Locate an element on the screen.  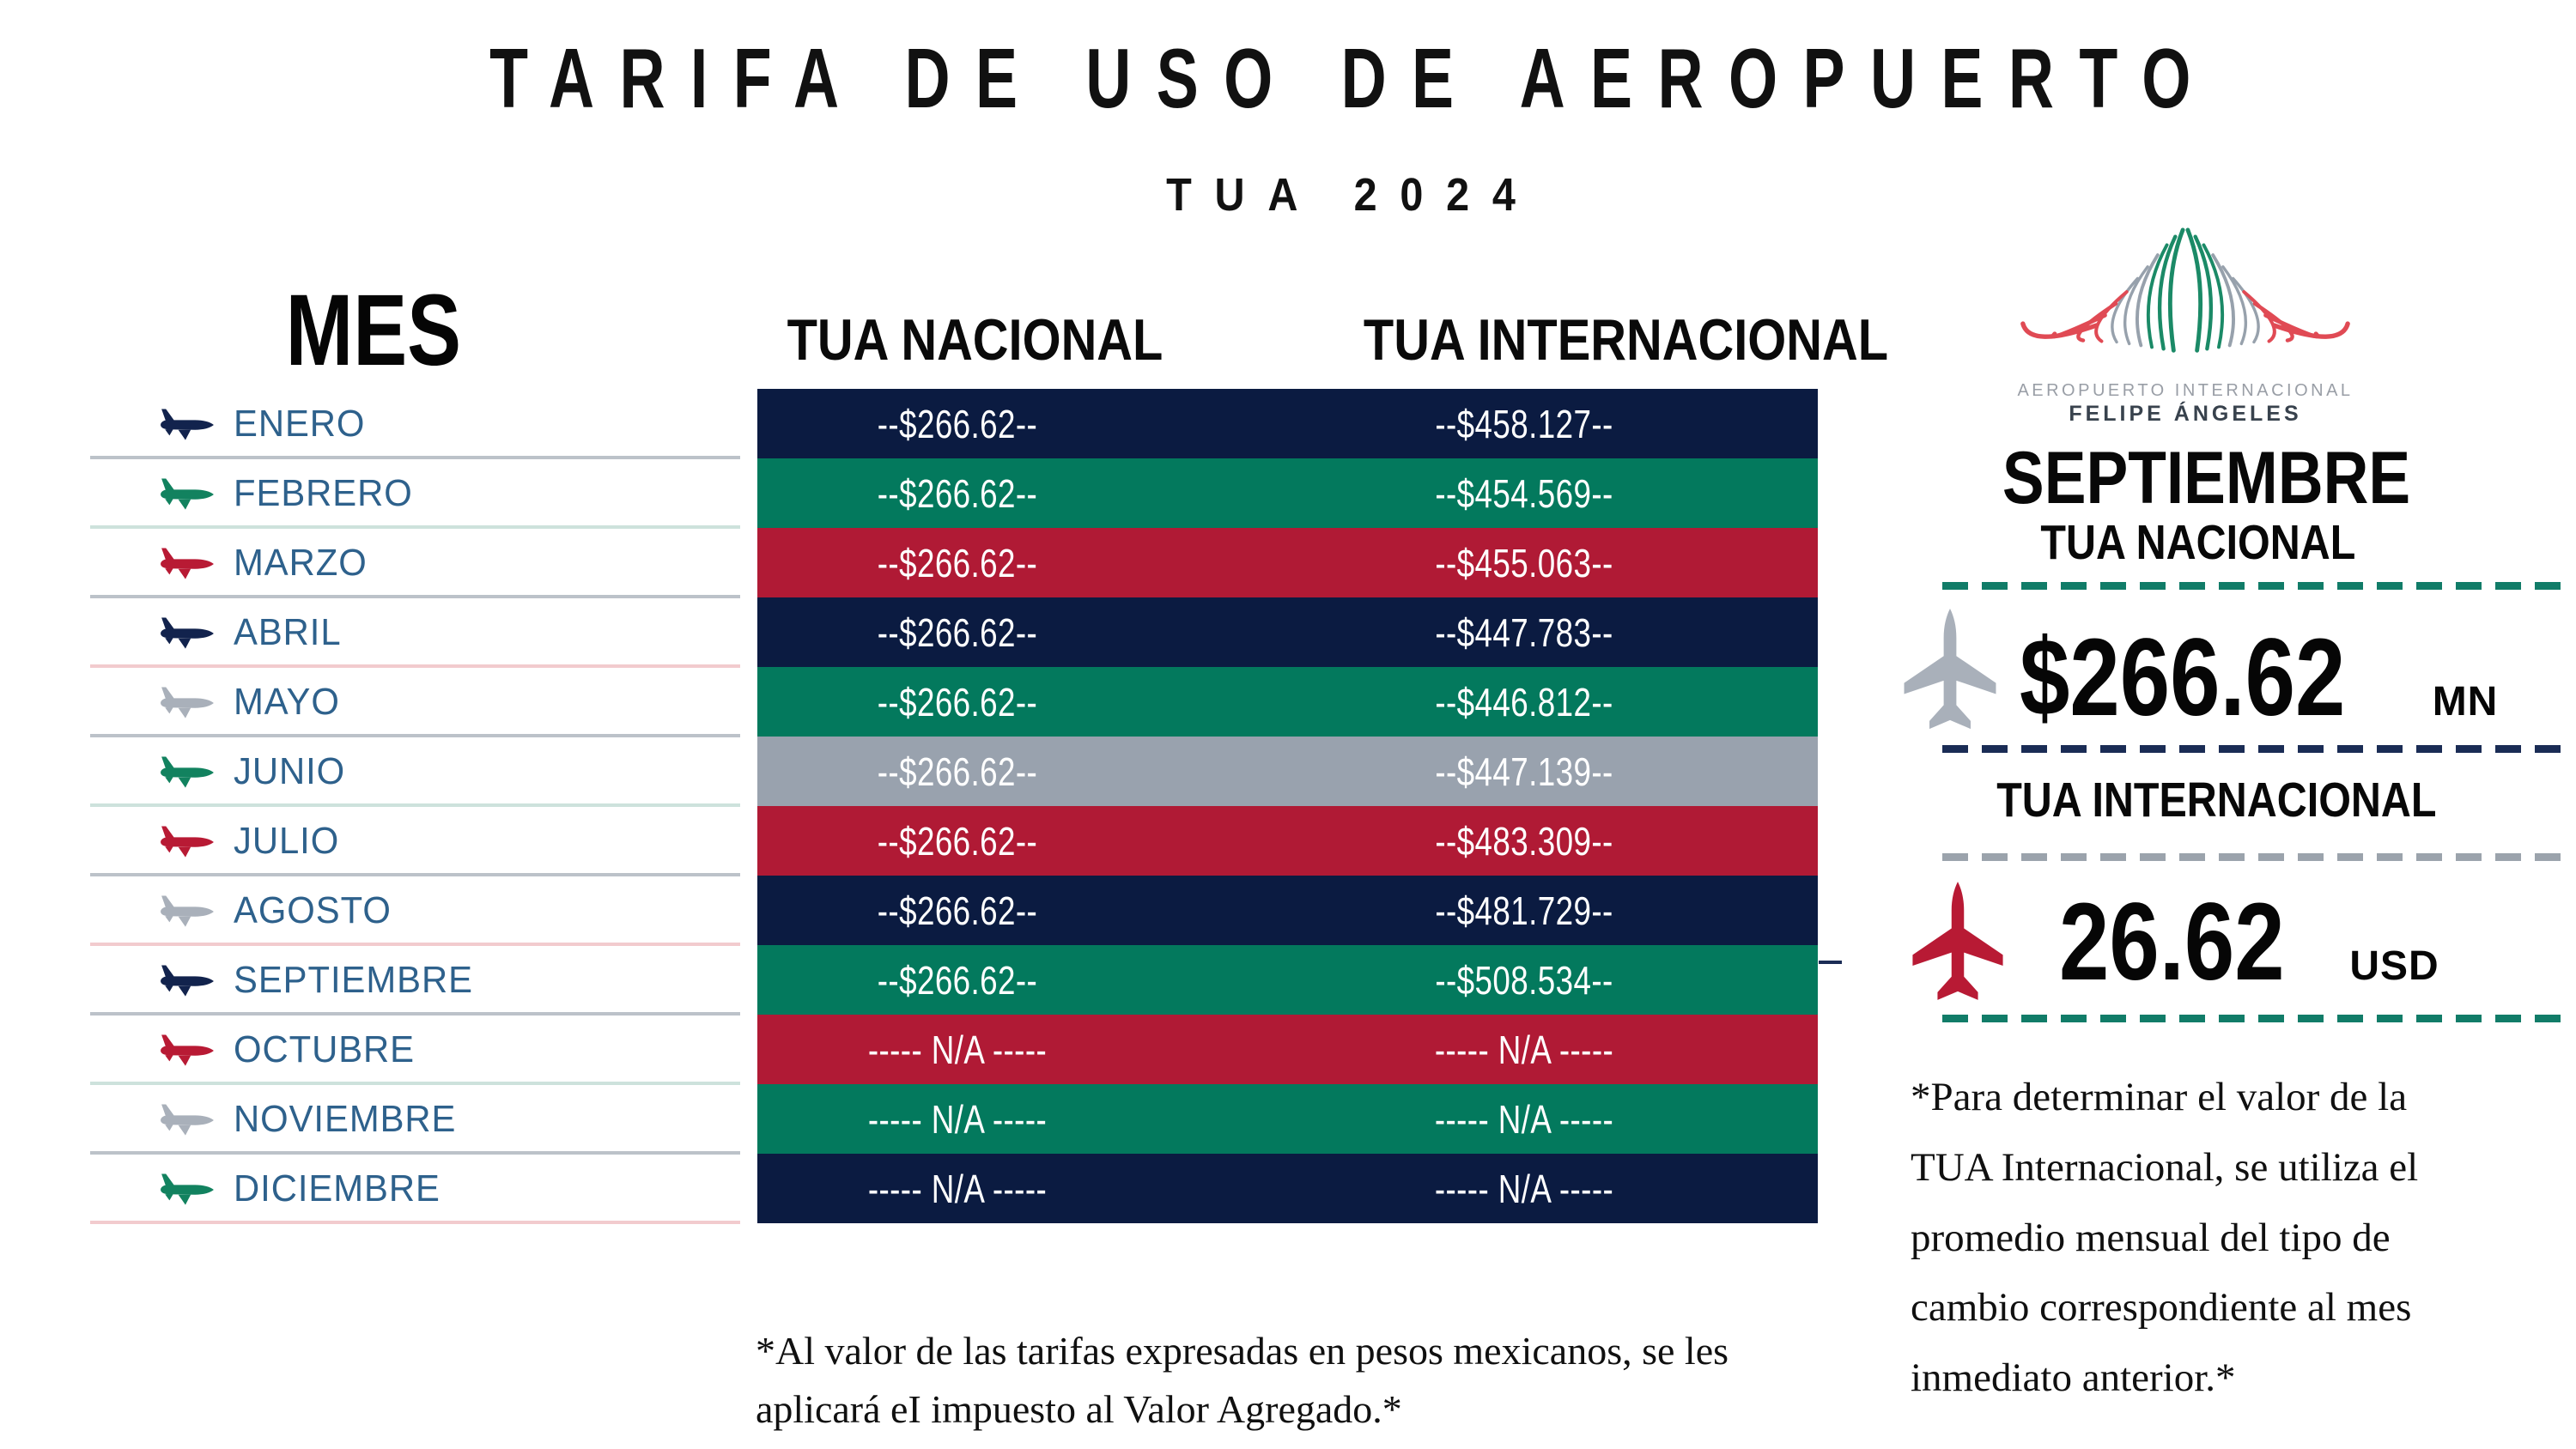
mes-column-header: MES is located at coordinates (374, 330).